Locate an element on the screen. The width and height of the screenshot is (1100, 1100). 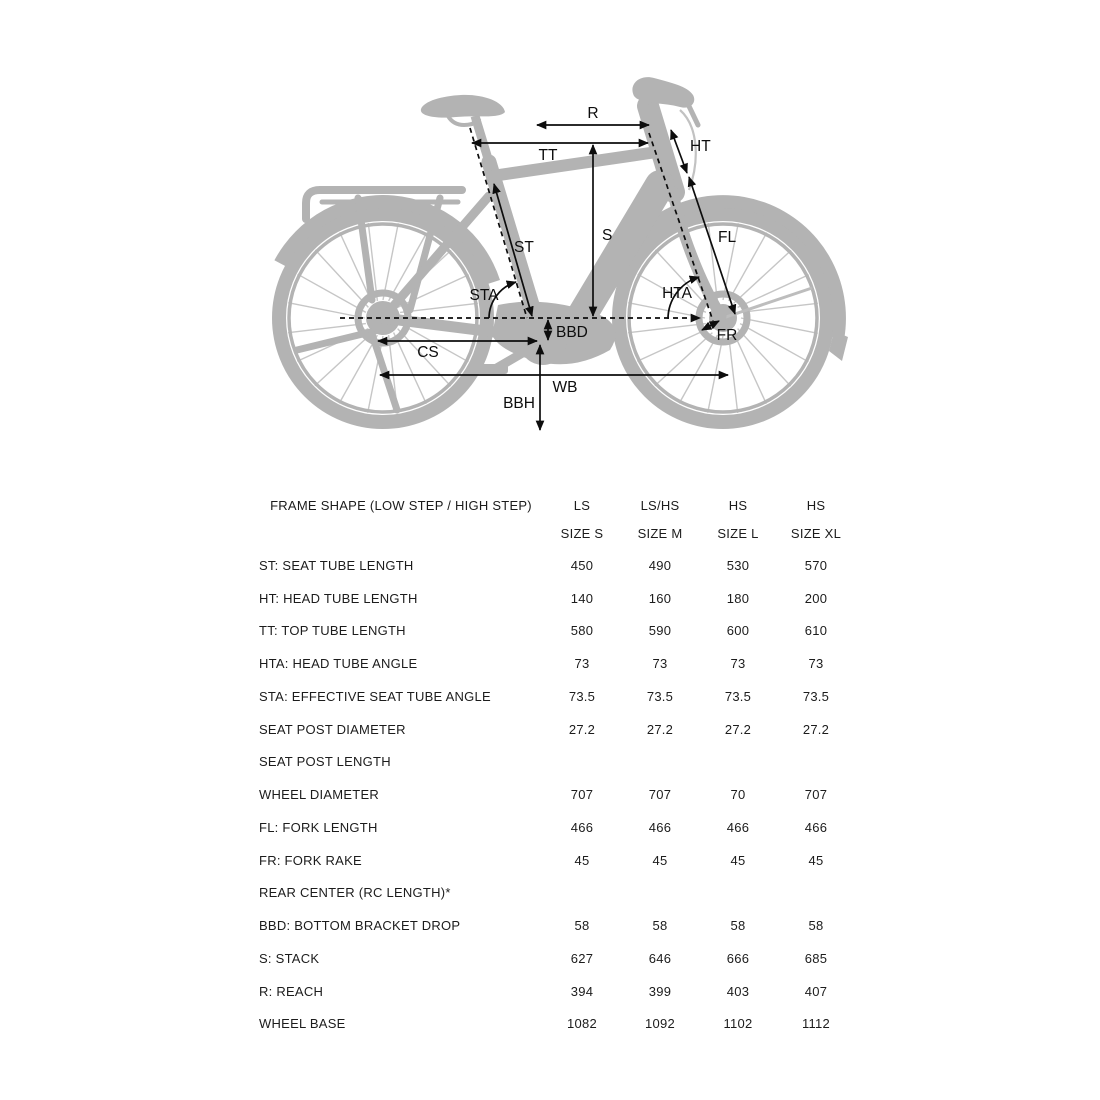
label-stack: S is located at coordinates (607, 235).